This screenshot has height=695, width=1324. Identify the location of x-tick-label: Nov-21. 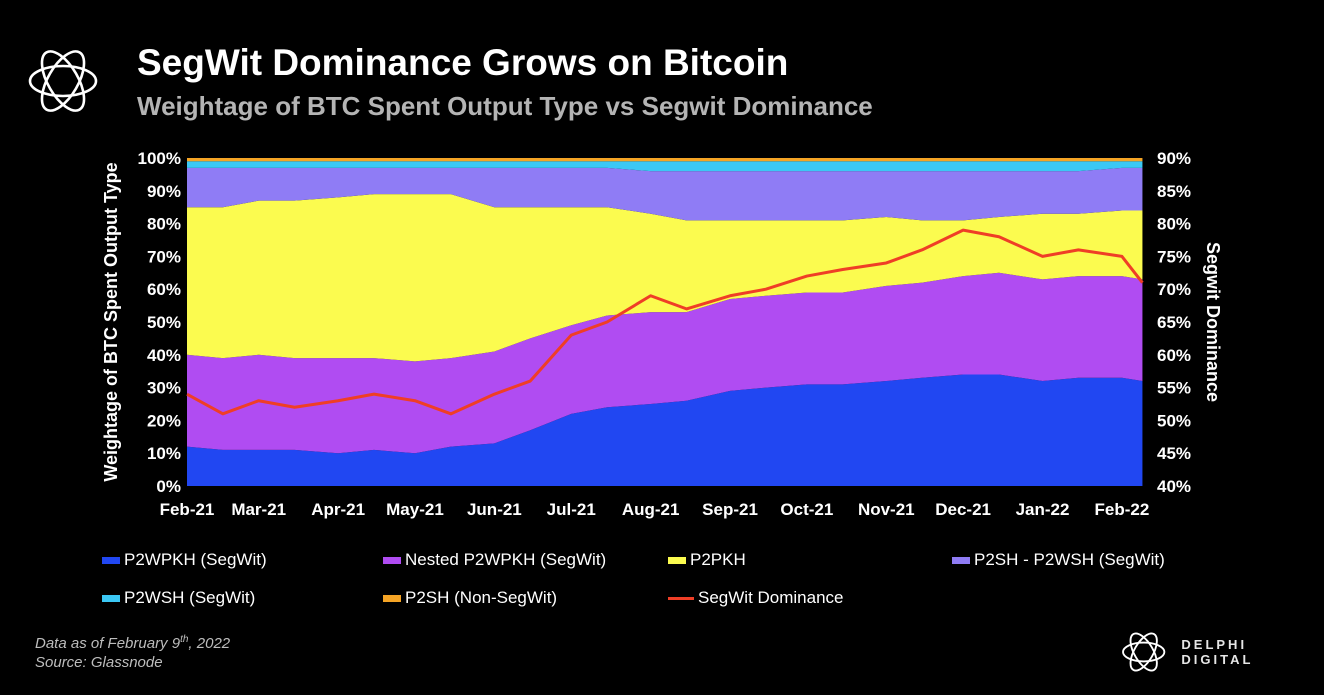
(886, 509).